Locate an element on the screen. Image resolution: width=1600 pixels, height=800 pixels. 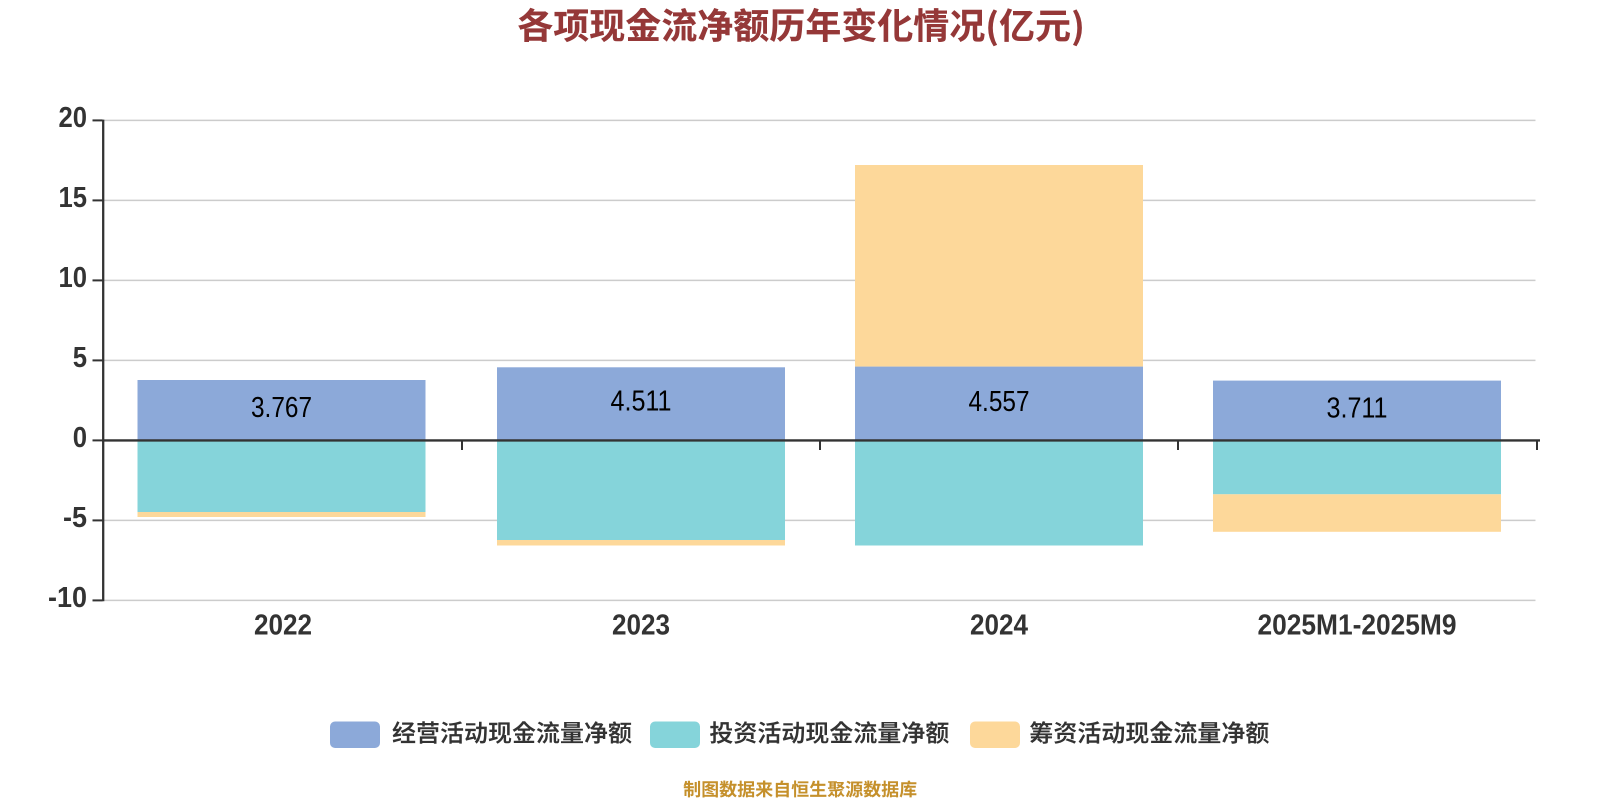
svg-text: 4.511 is located at coordinates (641, 402).